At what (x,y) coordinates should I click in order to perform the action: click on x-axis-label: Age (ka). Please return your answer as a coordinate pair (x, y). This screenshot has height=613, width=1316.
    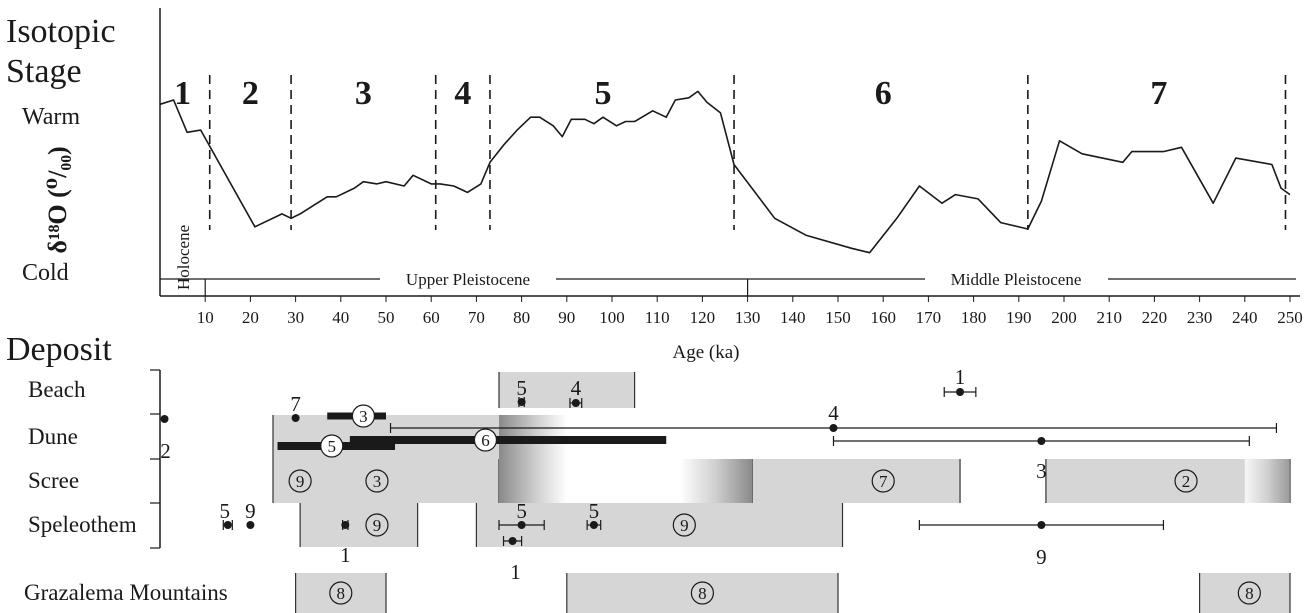
    Looking at the image, I should click on (706, 352).